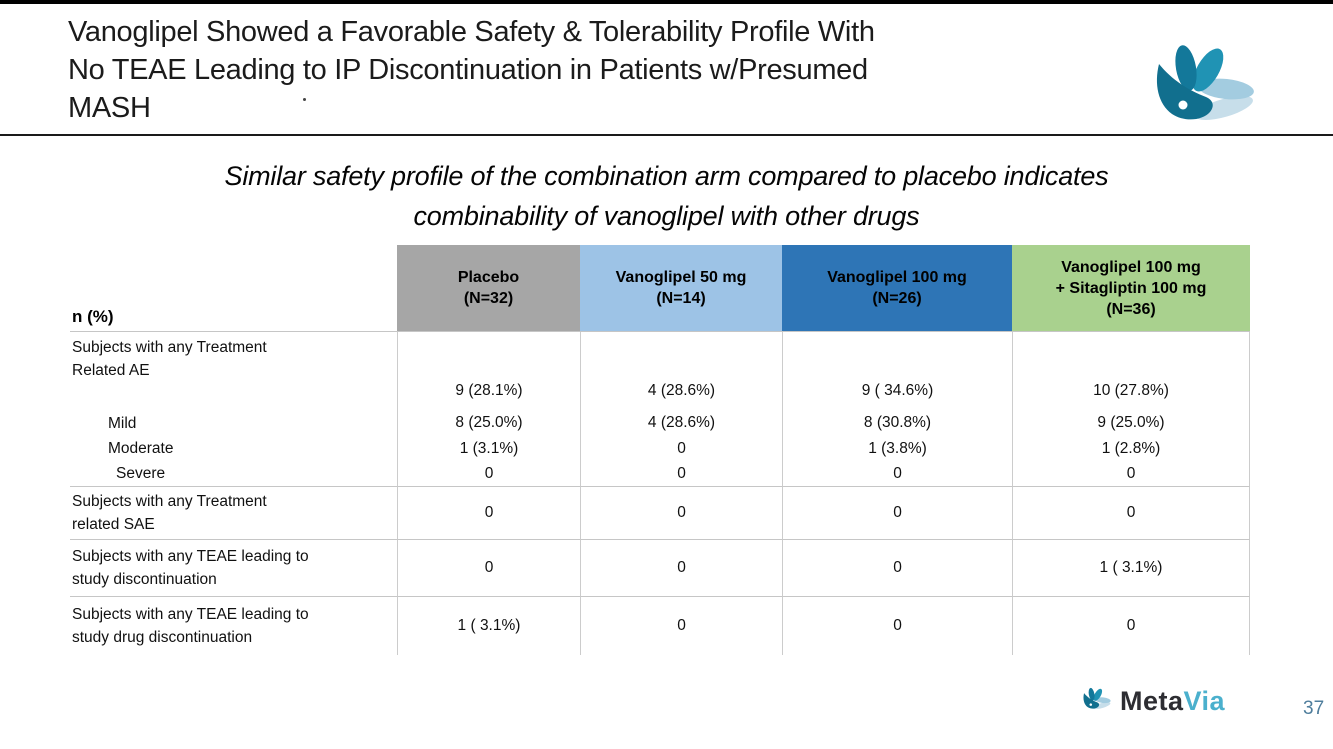 This screenshot has height=749, width=1333. What do you see at coordinates (666, 135) in the screenshot?
I see `title-divider-line` at bounding box center [666, 135].